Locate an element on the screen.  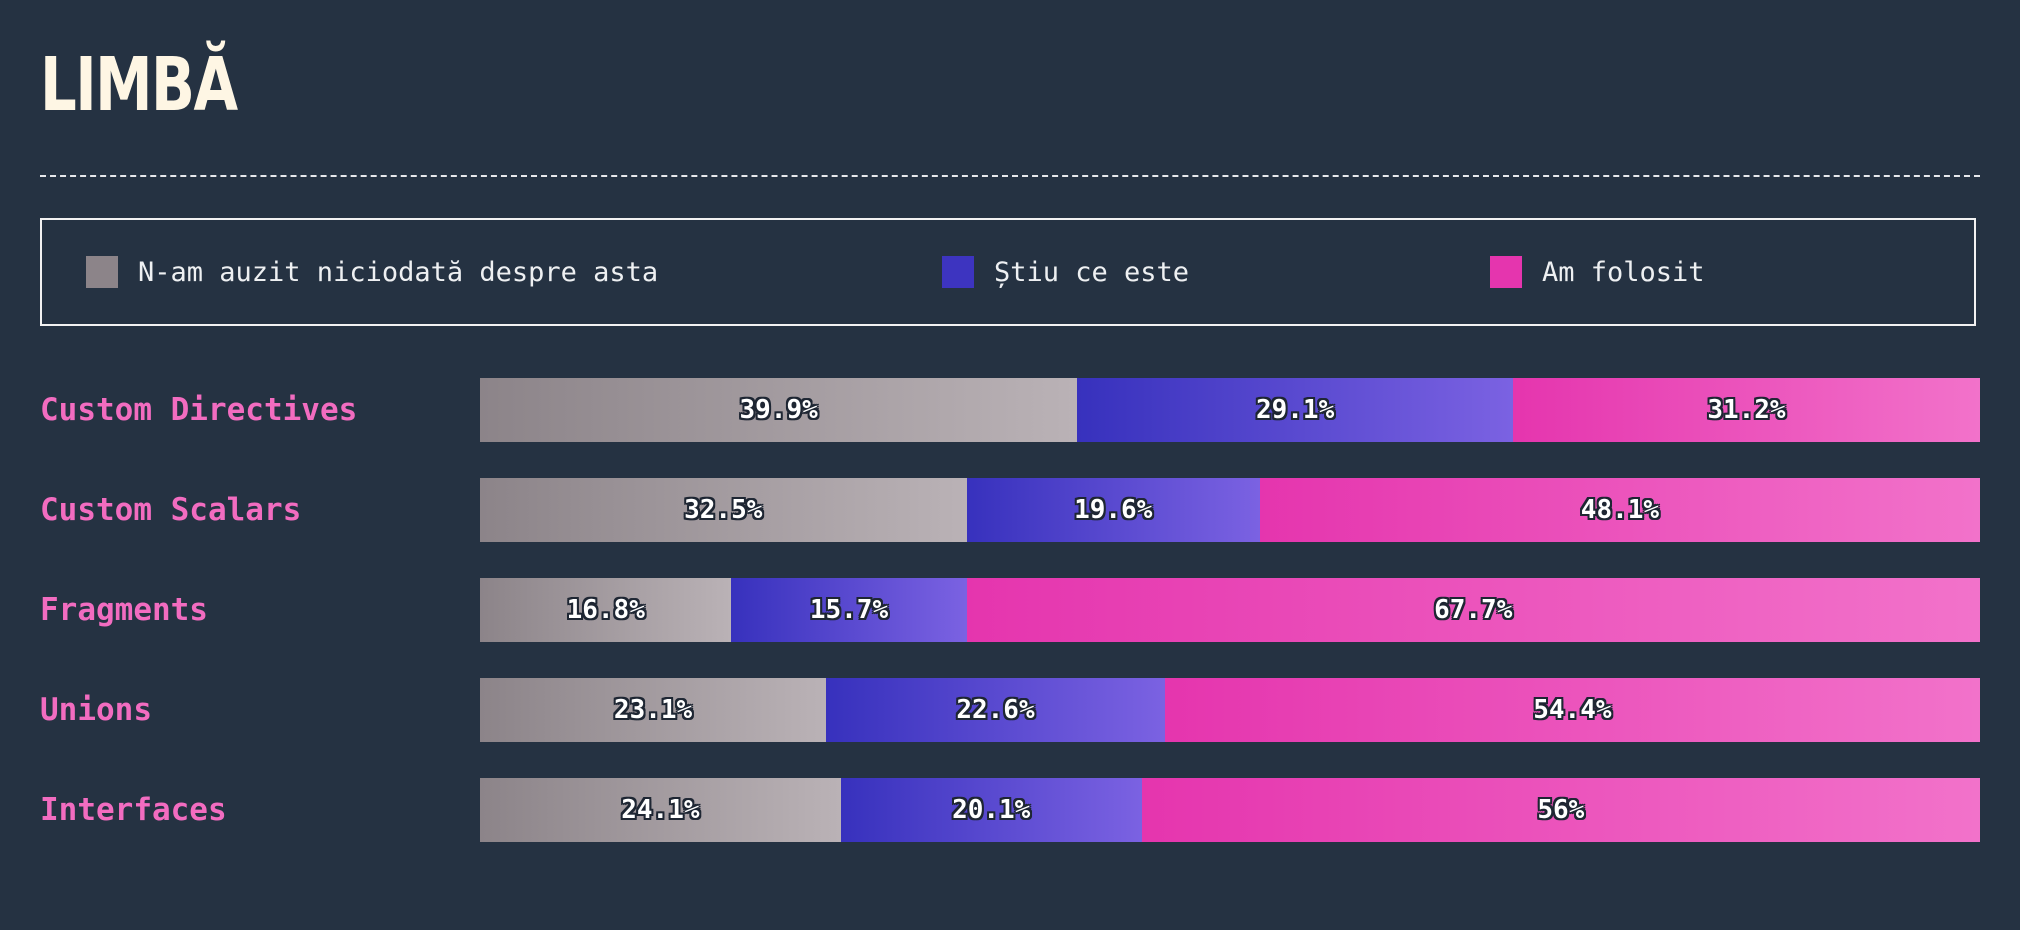
stacked-bar: 32.5% 19.6% 48.1% is located at coordinates (1230, 510).